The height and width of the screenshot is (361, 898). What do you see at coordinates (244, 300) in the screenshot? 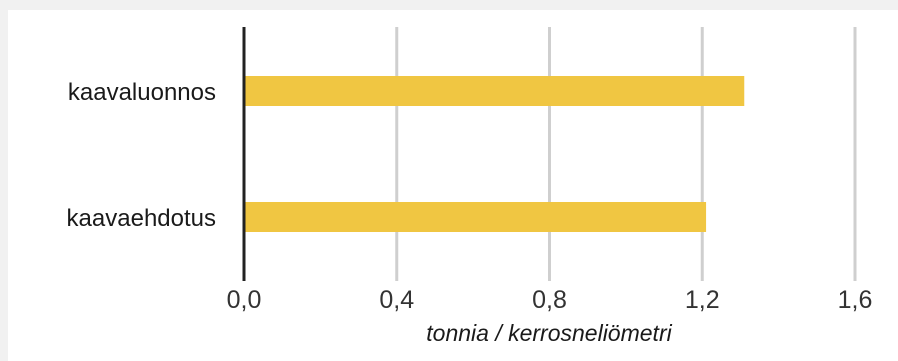
I see `x-tick-label-0: 0,0` at bounding box center [244, 300].